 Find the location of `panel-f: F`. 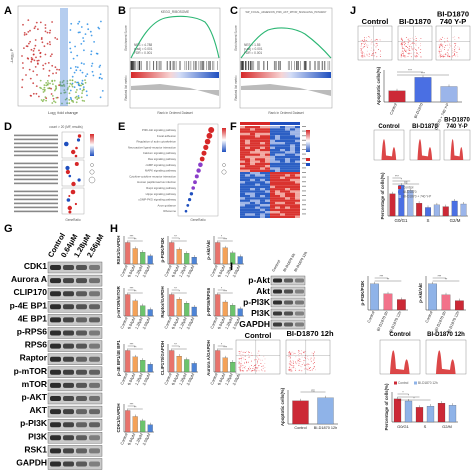

panel-f: F is located at coordinates (270, 169).